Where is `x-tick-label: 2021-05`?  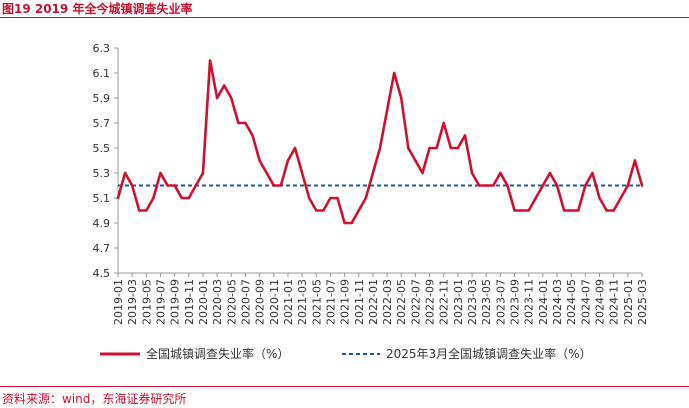
x-tick-label: 2021-05 is located at coordinates (316, 302).